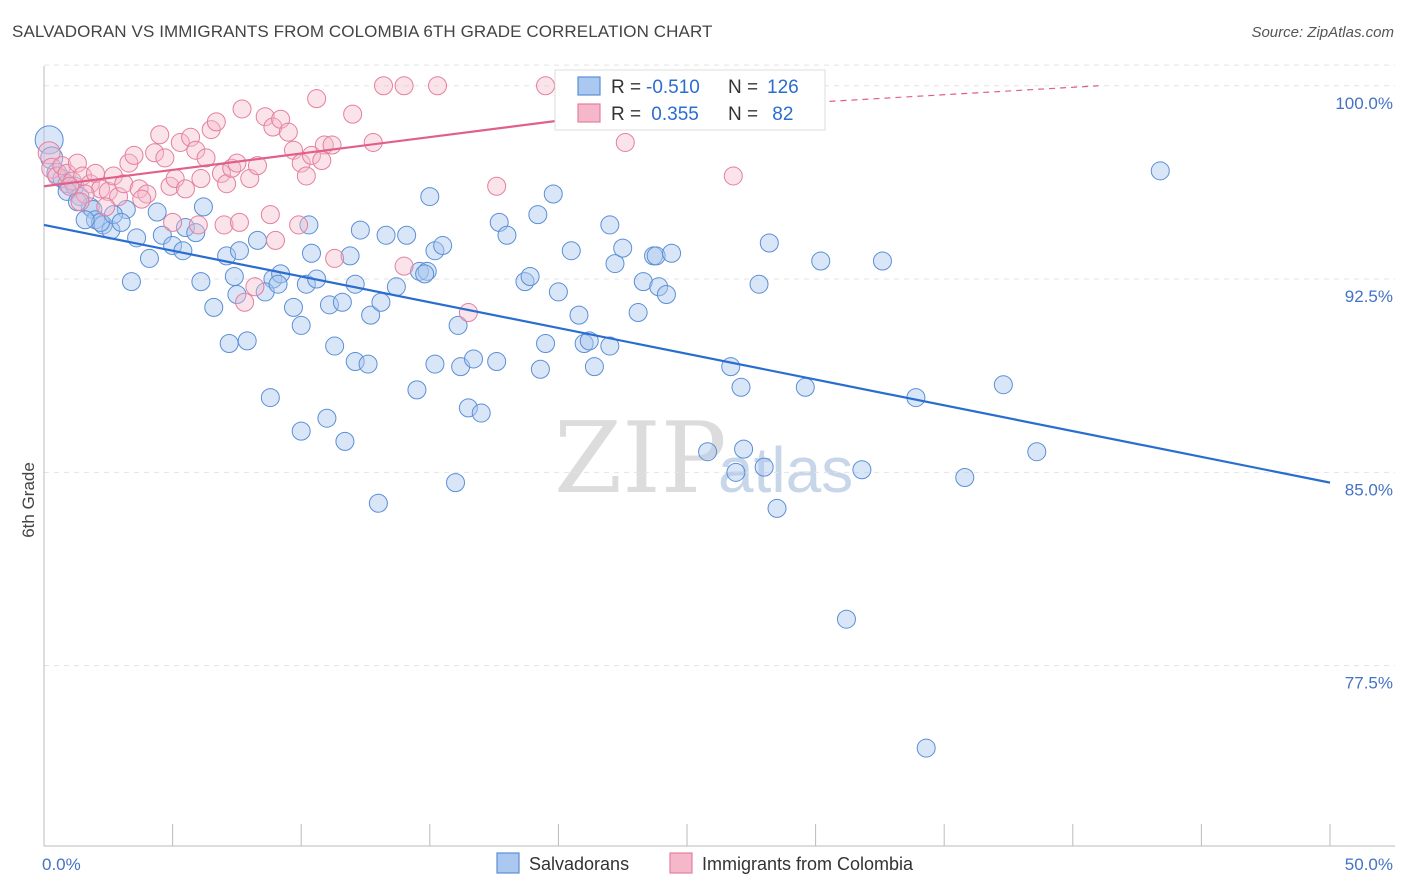 The width and height of the screenshot is (1406, 892). I want to click on series-legend-colombia: Immigrants from Colombia, so click(808, 864).